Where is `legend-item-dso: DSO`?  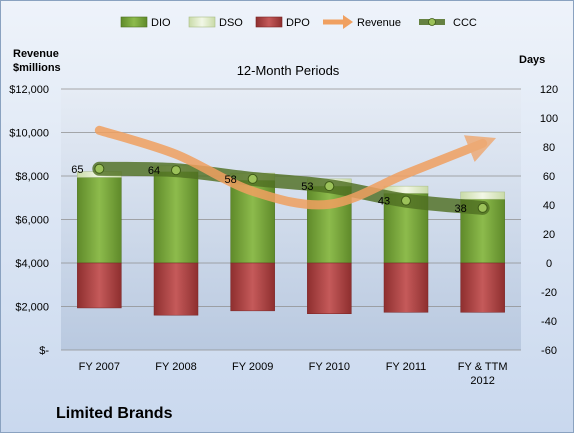 legend-item-dso: DSO is located at coordinates (215, 22).